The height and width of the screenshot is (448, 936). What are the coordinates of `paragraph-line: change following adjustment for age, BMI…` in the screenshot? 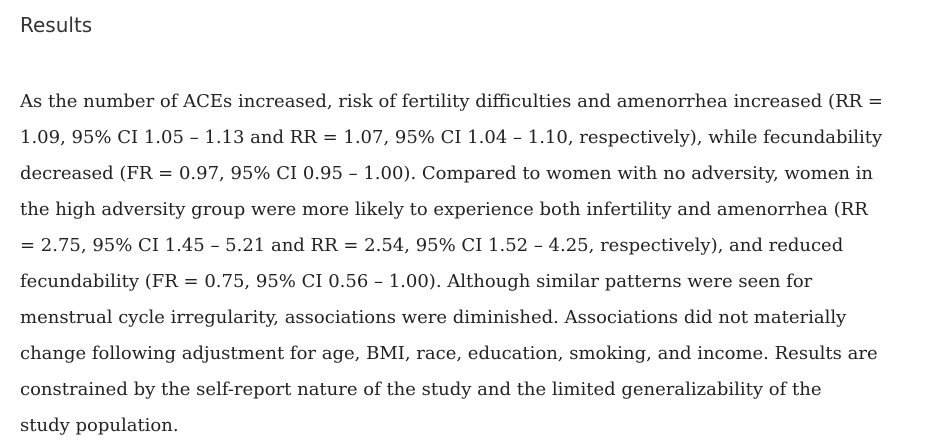 It's located at (449, 353).